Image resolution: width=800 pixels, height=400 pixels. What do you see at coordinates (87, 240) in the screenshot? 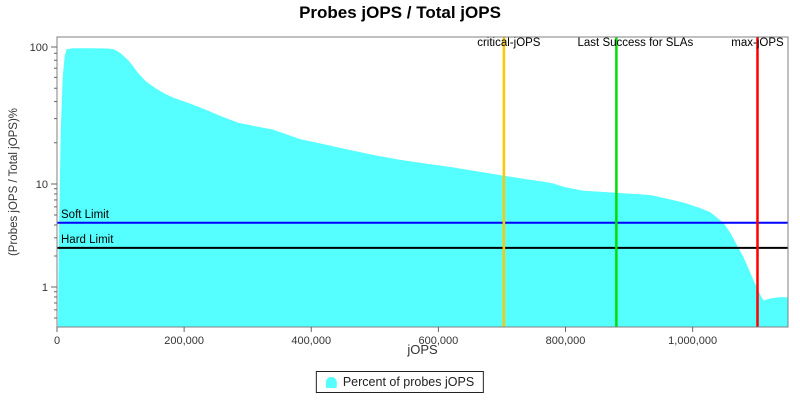
I see `hard-limit-label: Hard Limit` at bounding box center [87, 240].